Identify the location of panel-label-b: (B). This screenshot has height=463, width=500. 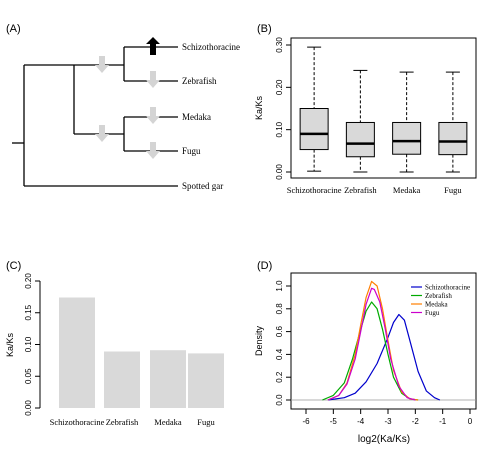
(264, 29).